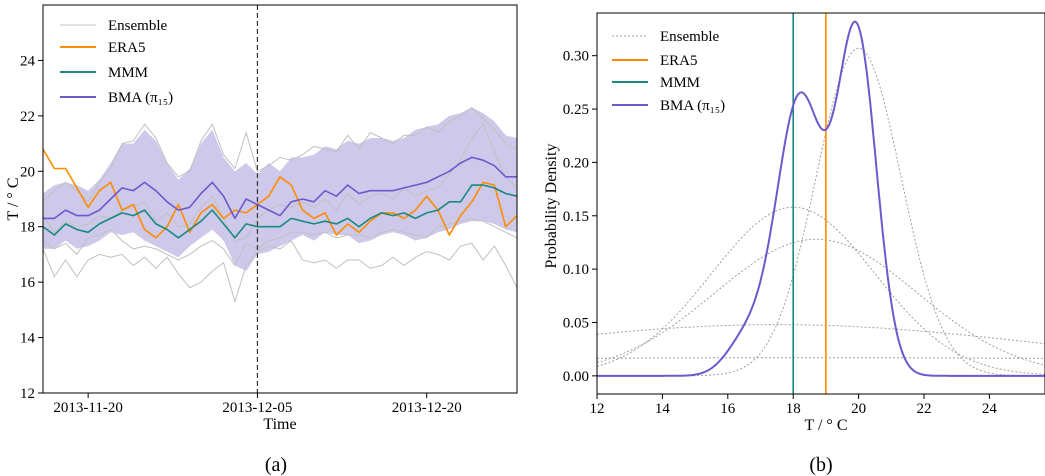 The image size is (1045, 476). I want to click on y-tick-label: 14, so click(28, 339).